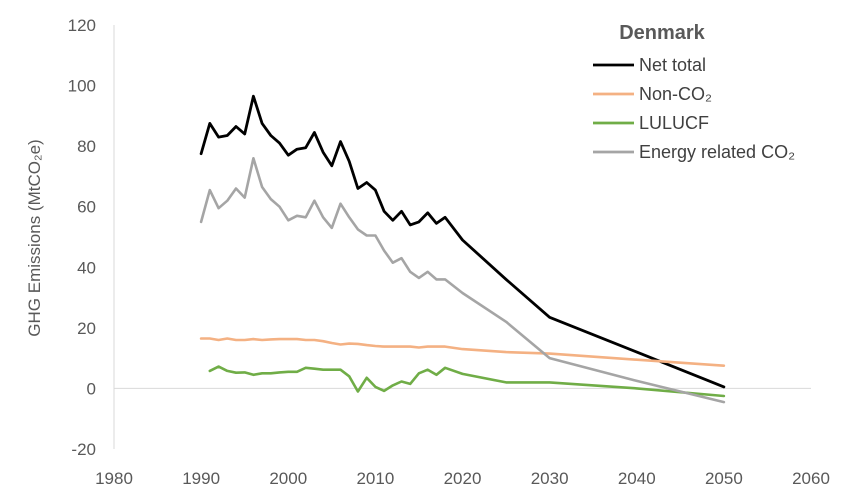 This screenshot has width=848, height=504. I want to click on y-tick-label: 40, so click(86, 267).